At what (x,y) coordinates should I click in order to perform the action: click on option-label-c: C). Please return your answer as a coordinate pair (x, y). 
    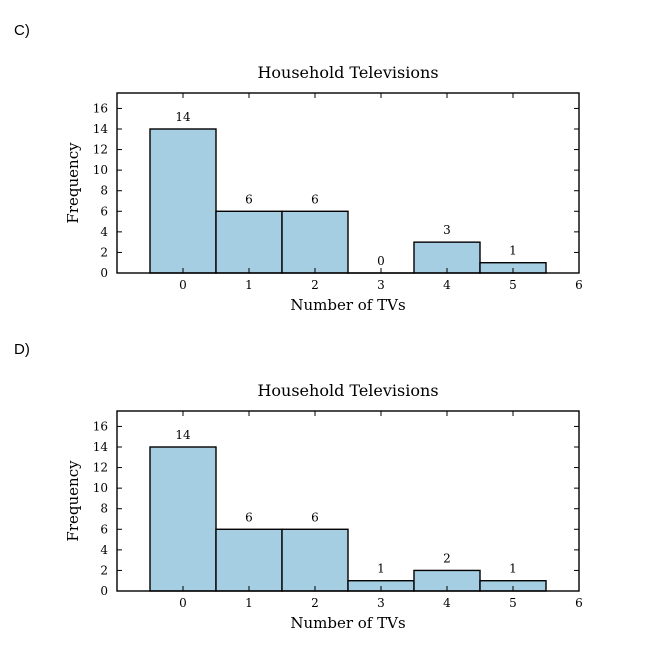
    Looking at the image, I should click on (22, 30).